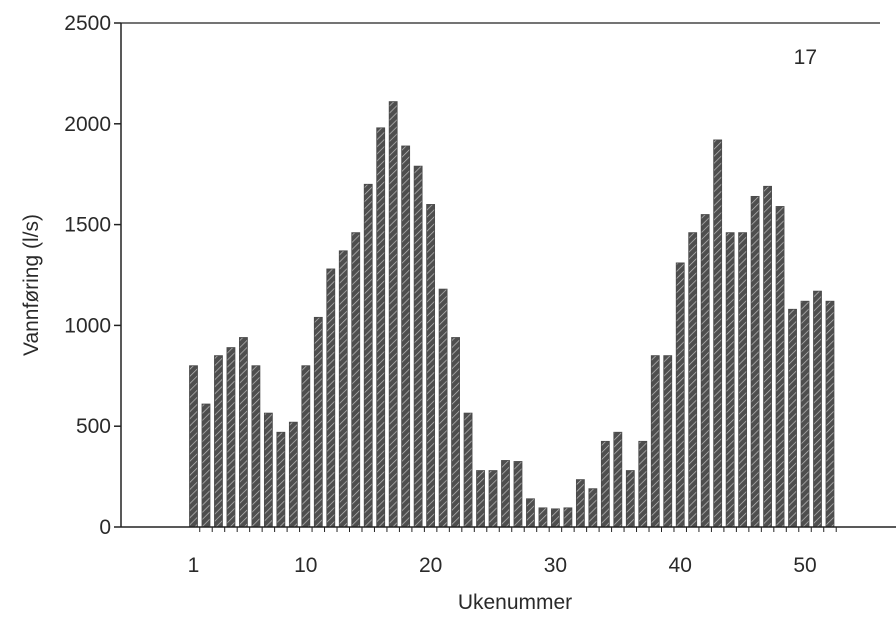  I want to click on x-tick-label-30: 30, so click(555, 565).